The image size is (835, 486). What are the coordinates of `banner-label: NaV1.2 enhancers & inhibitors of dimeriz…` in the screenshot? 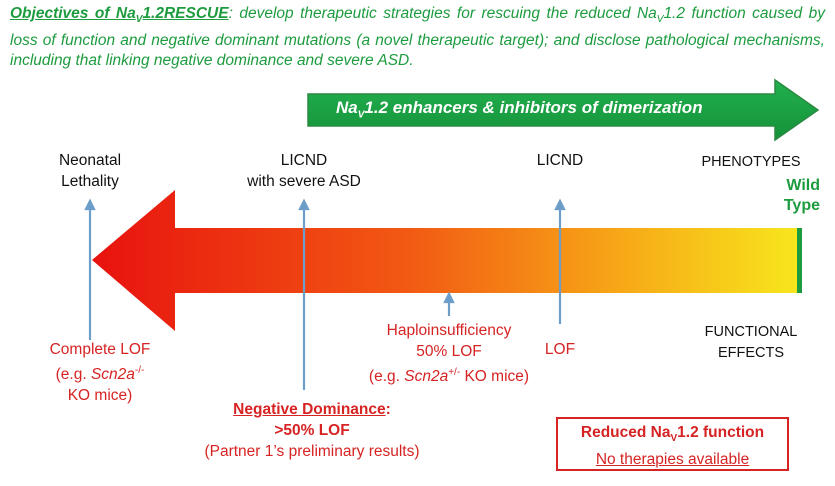 It's located at (519, 109).